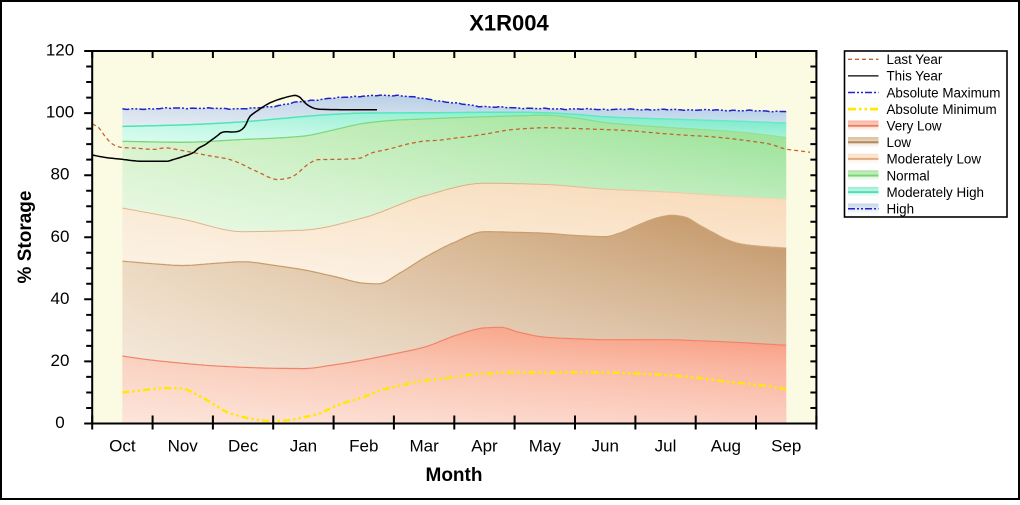 The image size is (1020, 505). I want to click on svg-text: Jan, so click(303, 446).